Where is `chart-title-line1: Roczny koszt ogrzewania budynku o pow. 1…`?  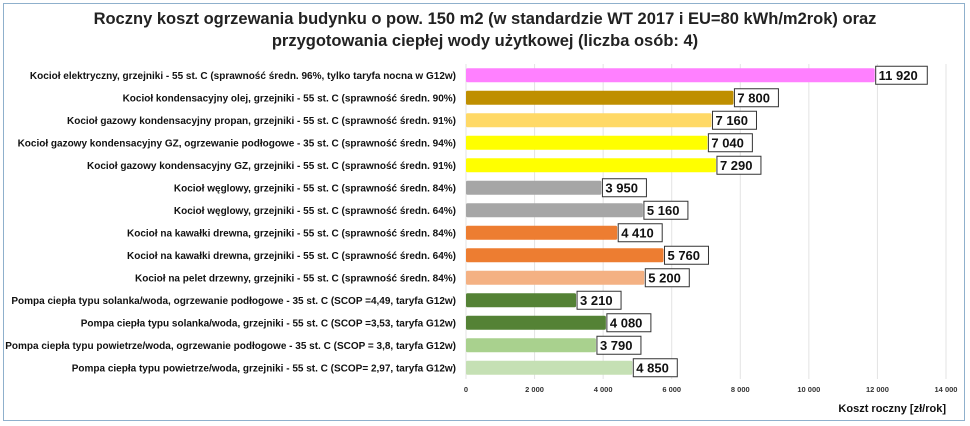 chart-title-line1: Roczny koszt ogrzewania budynku o pow. 1… is located at coordinates (485, 19).